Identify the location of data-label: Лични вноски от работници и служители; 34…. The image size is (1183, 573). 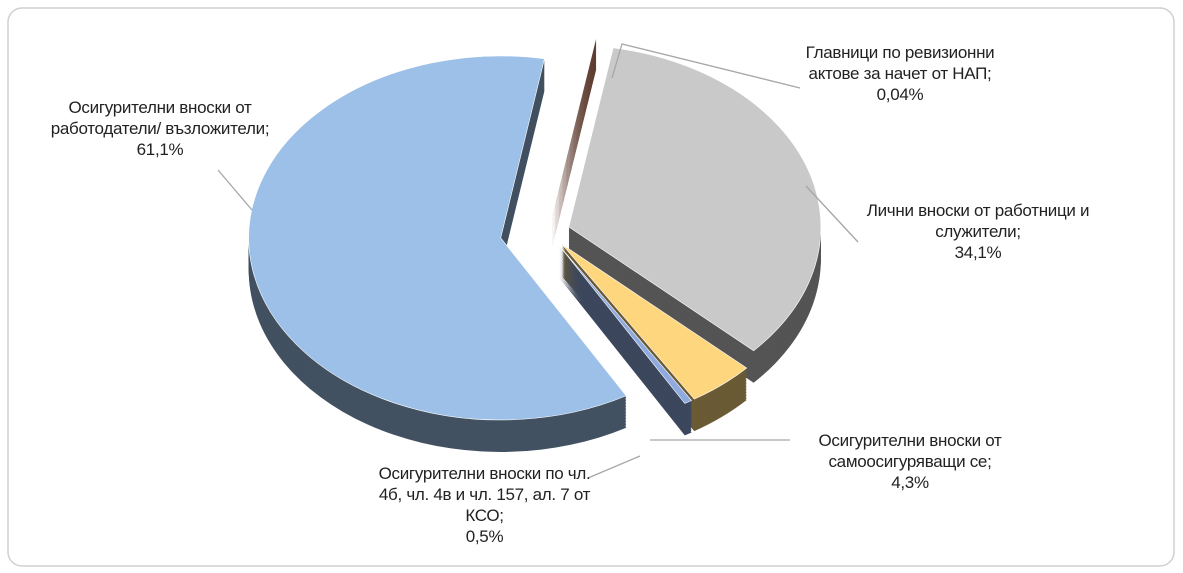
(978, 231).